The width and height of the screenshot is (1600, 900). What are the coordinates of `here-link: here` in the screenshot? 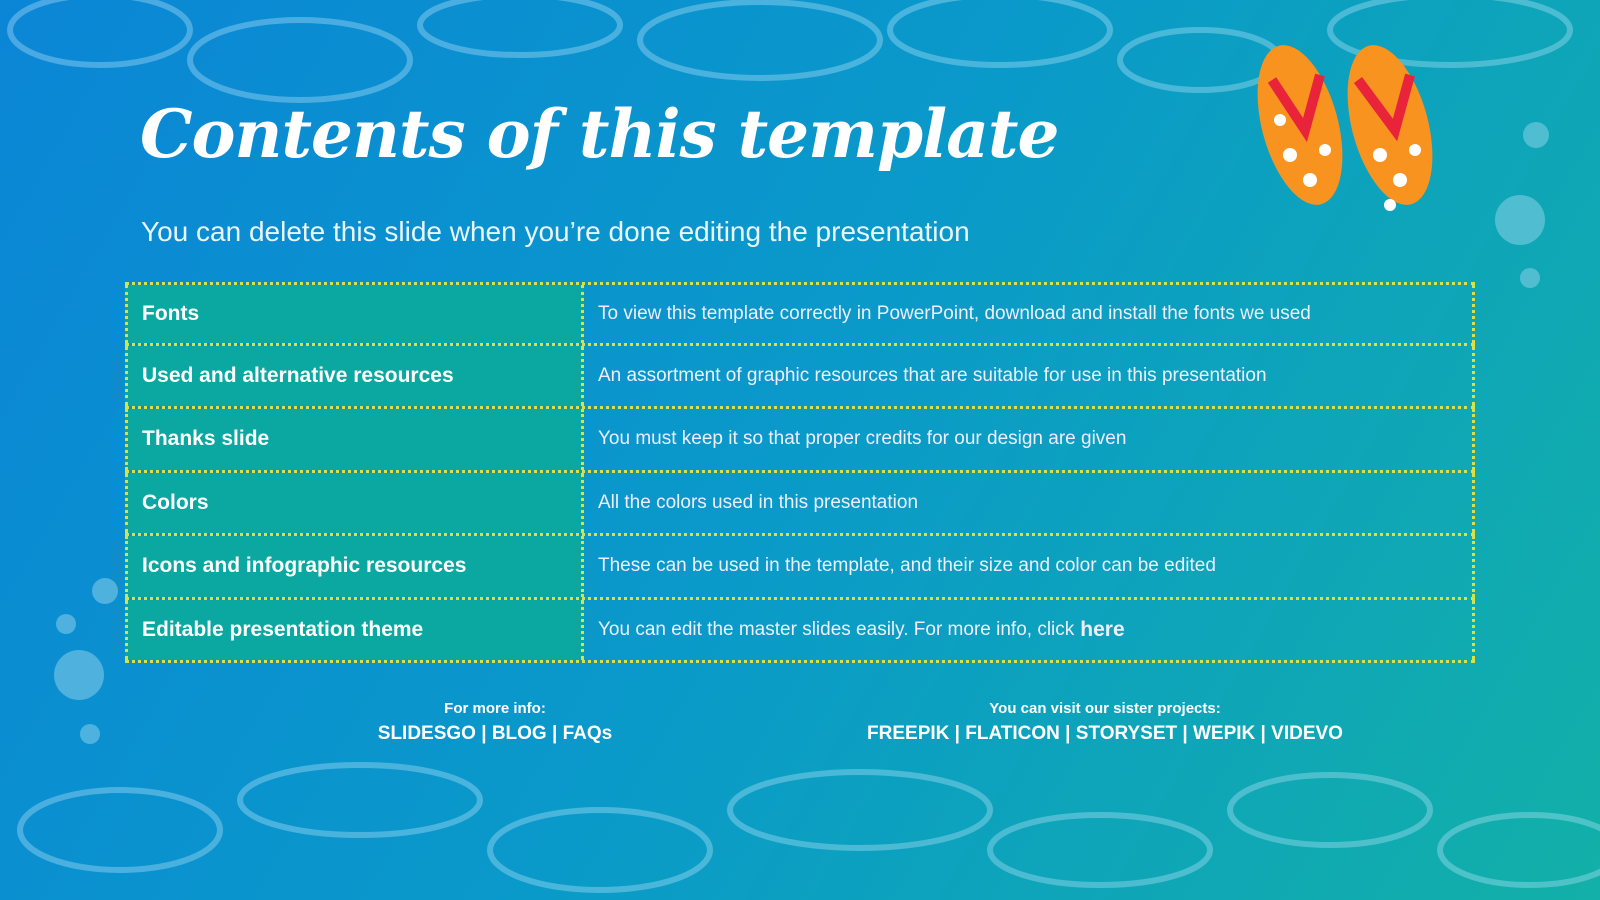 It's located at (1102, 629).